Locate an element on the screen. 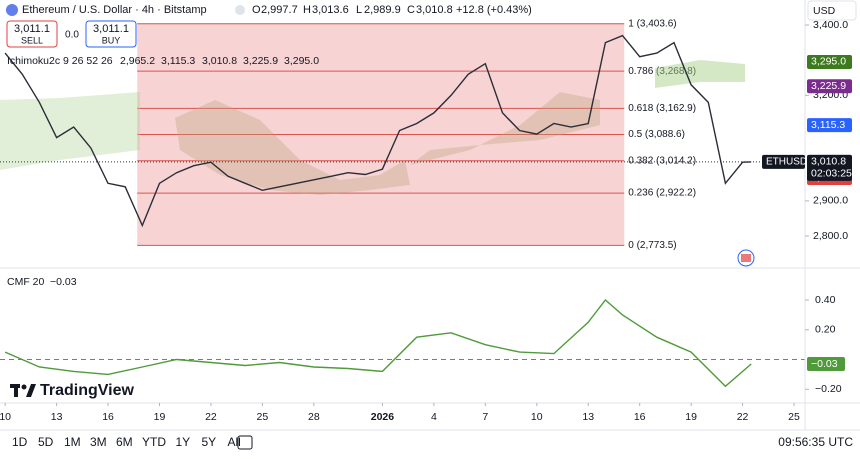 The width and height of the screenshot is (860, 459). symbol-icon is located at coordinates (12, 10).